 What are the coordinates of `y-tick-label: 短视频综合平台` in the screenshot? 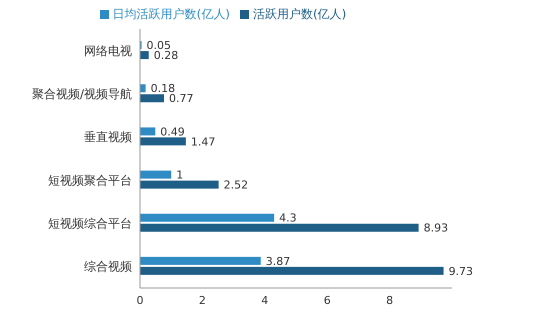 It's located at (90, 223).